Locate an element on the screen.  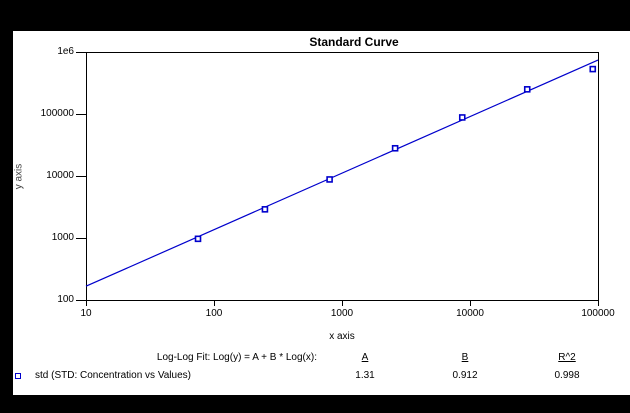
fit-formula-label: Log-Log Fit: Log(y) = A + B * Log(x): is located at coordinates (236, 357).